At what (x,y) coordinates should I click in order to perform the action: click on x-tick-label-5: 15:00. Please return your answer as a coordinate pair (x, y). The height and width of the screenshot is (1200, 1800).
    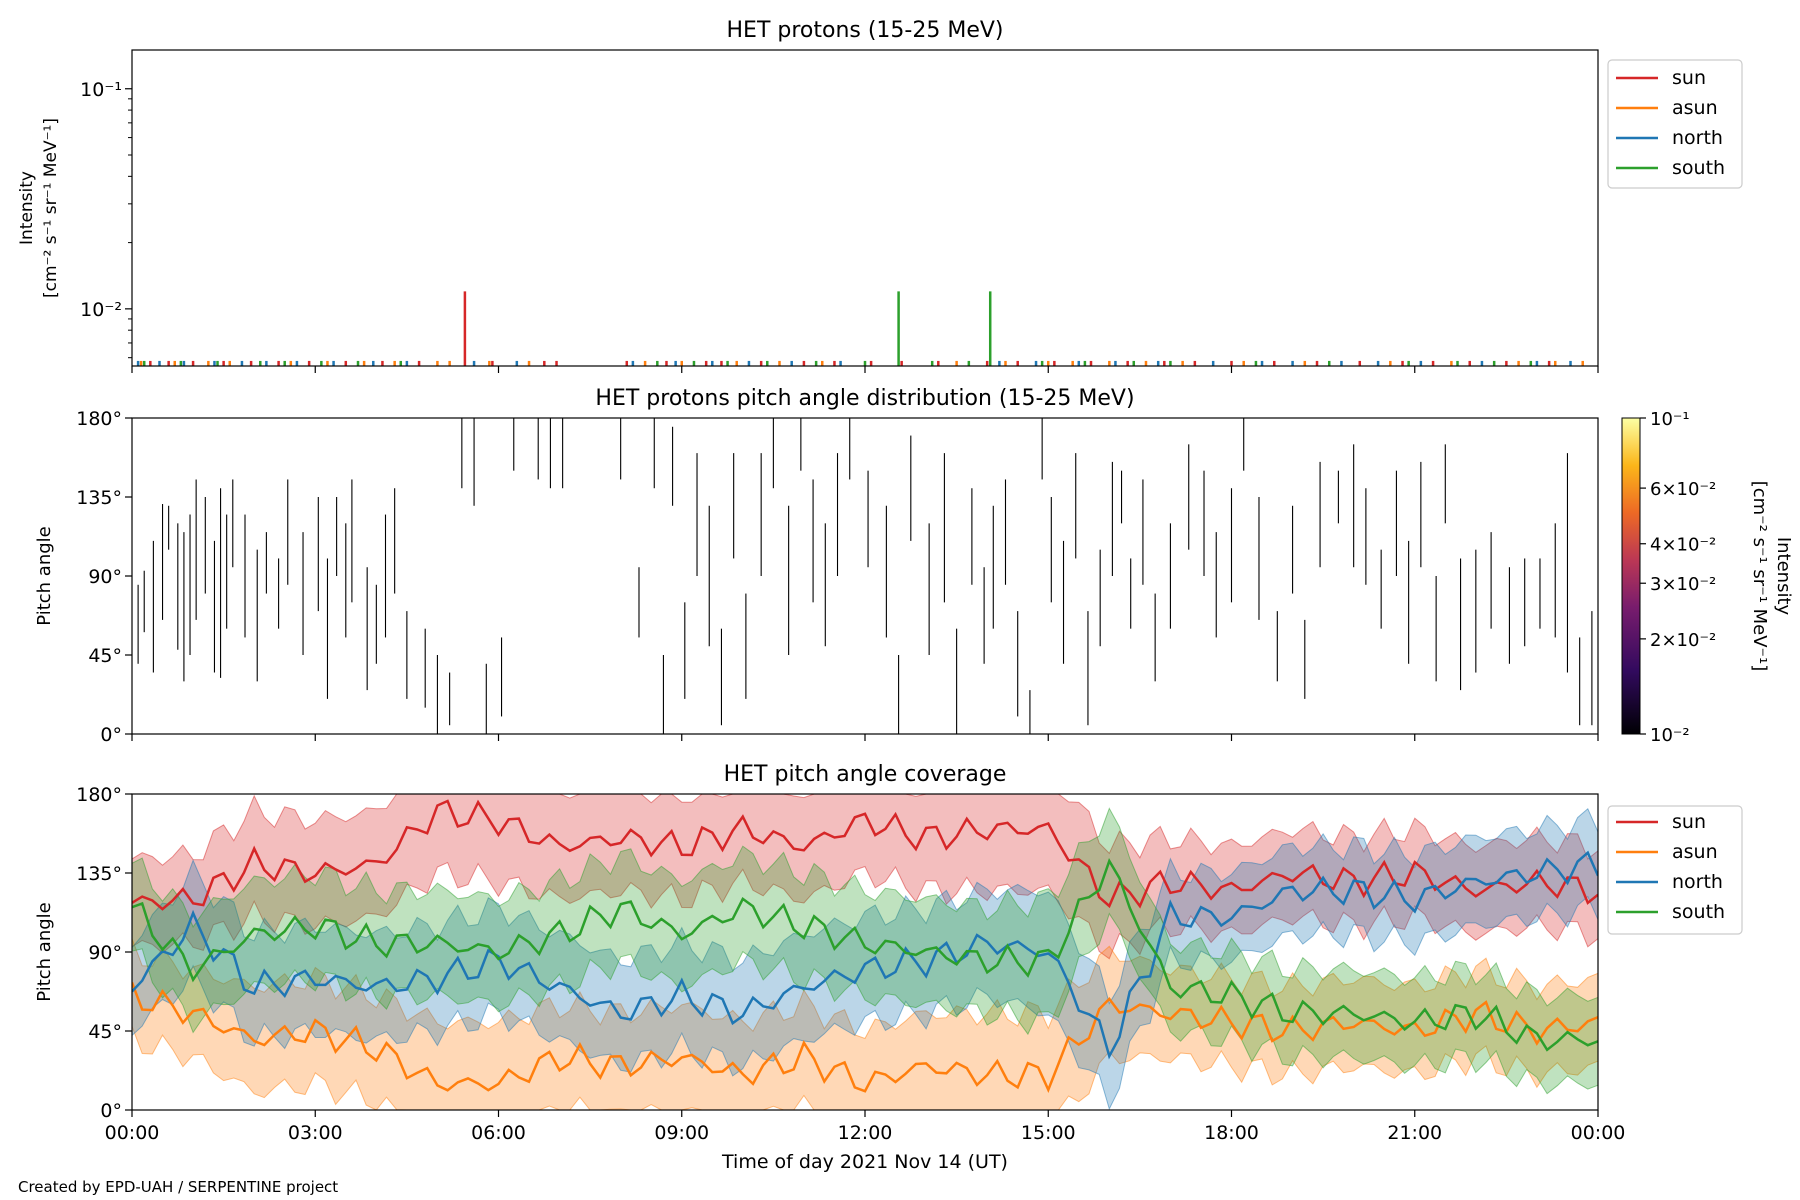
    Looking at the image, I should click on (1048, 1133).